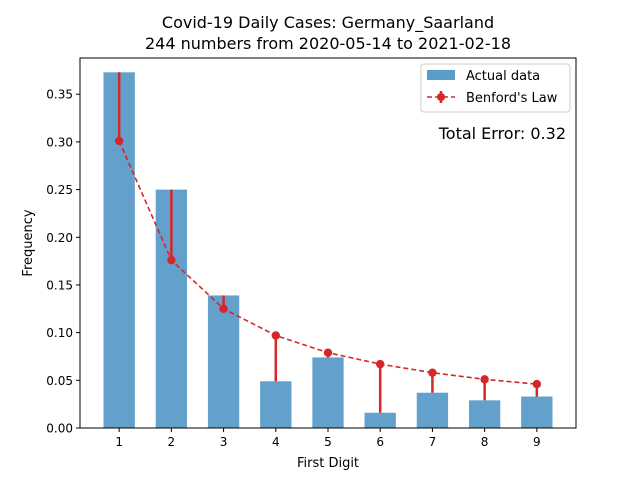  I want to click on legend: Actual data Benford's Law, so click(495, 88).